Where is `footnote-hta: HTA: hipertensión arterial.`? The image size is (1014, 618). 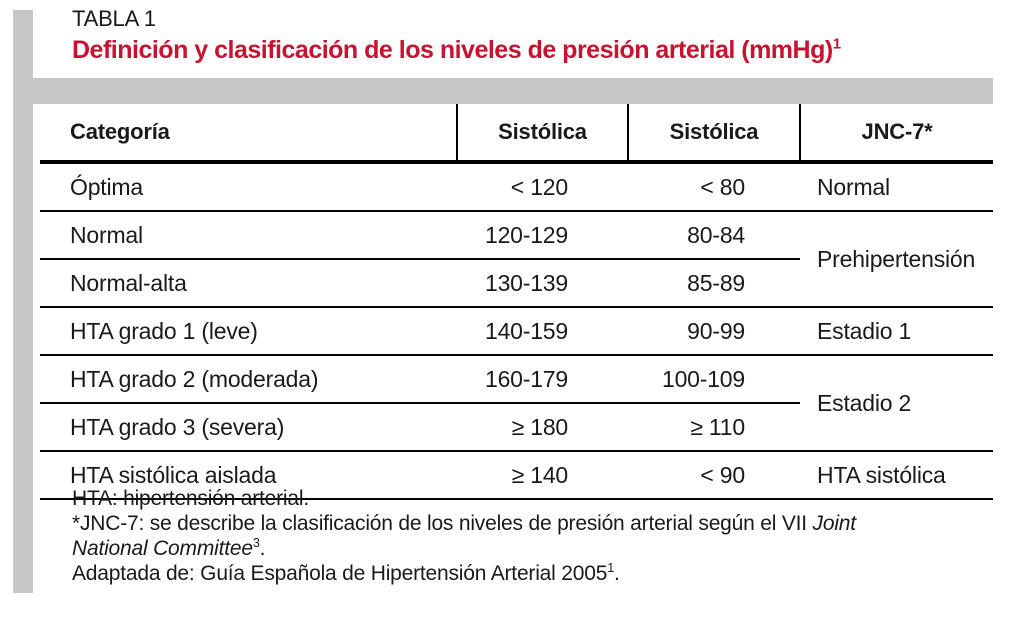
footnote-hta: HTA: hipertensión arterial. is located at coordinates (190, 498).